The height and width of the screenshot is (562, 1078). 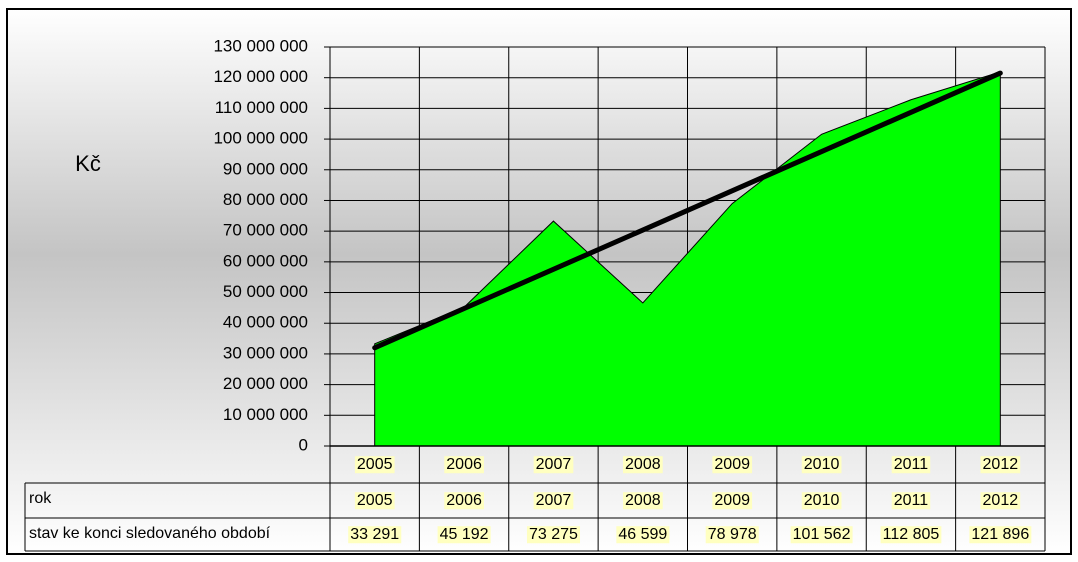 I want to click on table-cell: 2009, so click(x=732, y=500).